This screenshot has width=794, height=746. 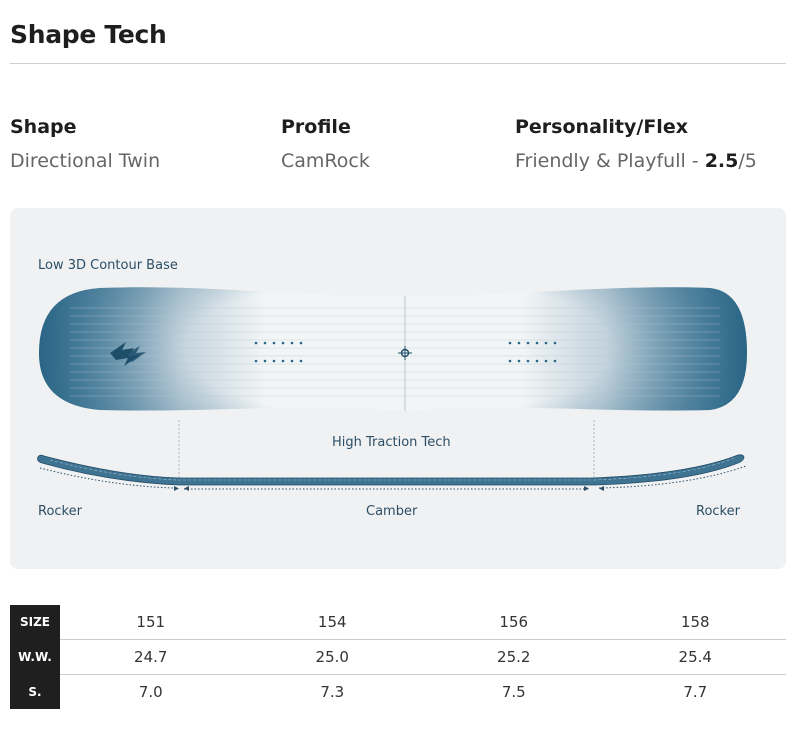 I want to click on table-cell: 7.3, so click(x=332, y=692).